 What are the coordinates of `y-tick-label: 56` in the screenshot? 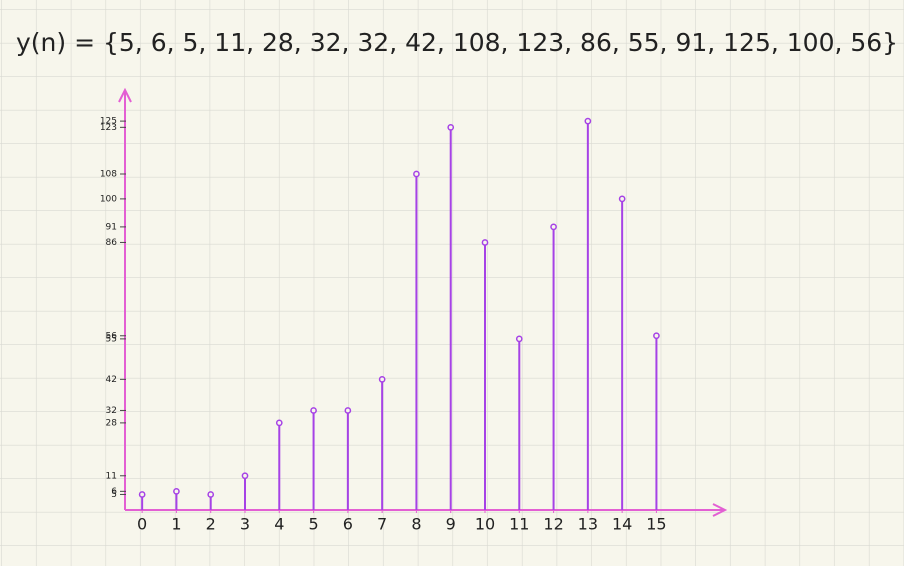 It's located at (112, 336).